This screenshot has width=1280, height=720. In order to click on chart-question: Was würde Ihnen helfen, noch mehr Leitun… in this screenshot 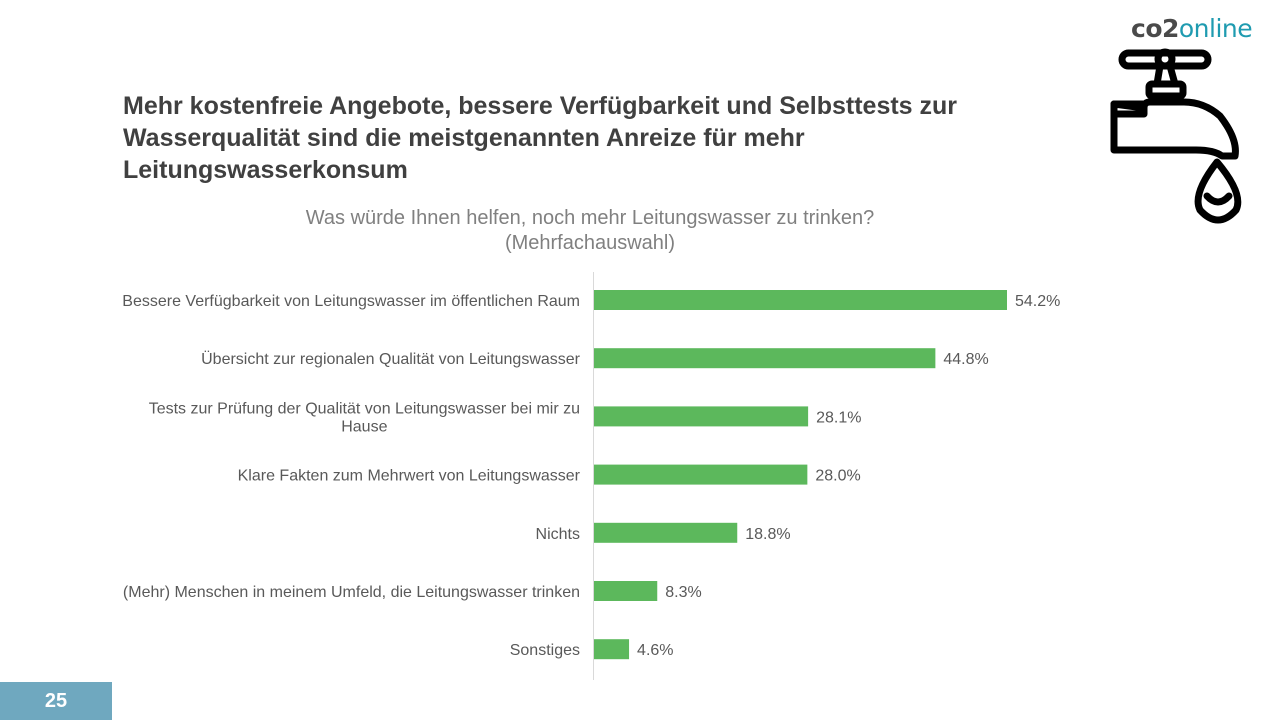, I will do `click(590, 231)`.